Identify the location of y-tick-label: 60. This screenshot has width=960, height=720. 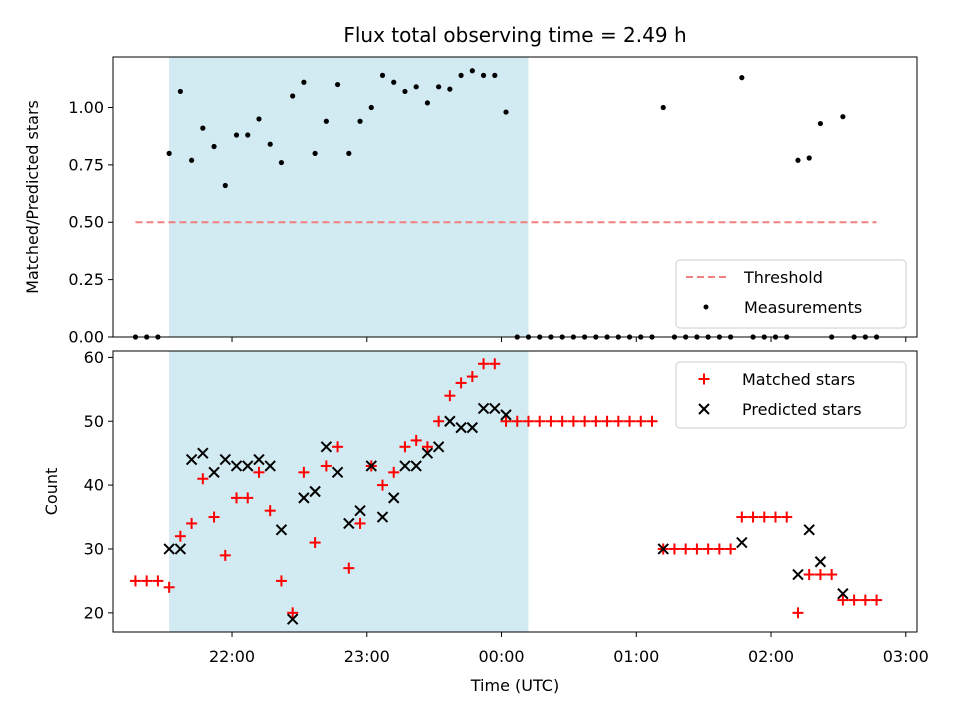
(94, 357).